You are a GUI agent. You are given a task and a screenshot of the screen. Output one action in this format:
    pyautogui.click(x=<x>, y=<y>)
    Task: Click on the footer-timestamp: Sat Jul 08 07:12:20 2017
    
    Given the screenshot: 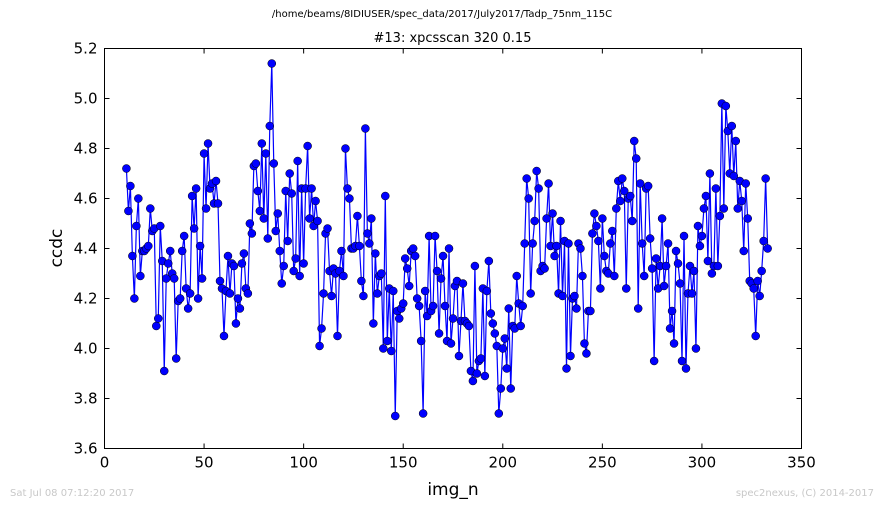 What is the action you would take?
    pyautogui.click(x=72, y=493)
    